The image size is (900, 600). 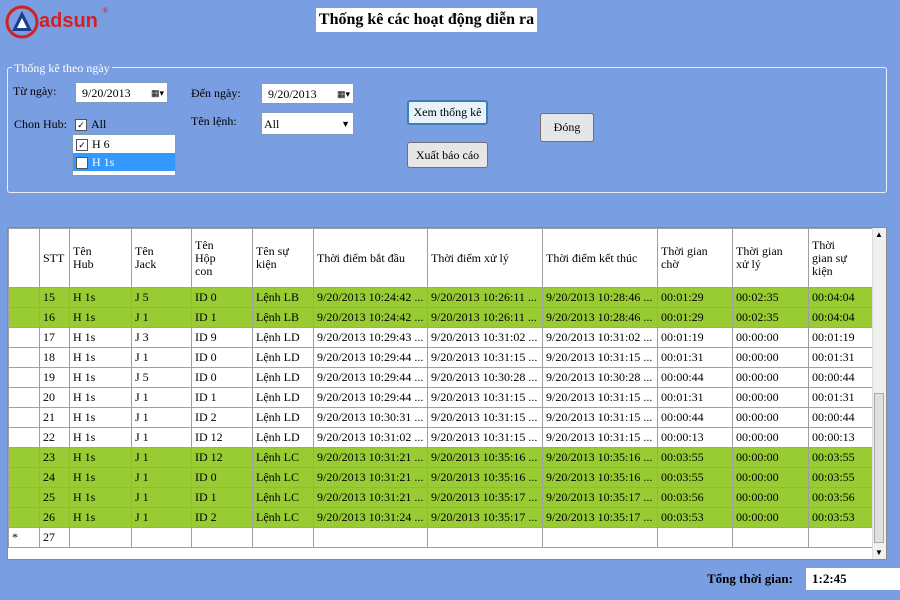 What do you see at coordinates (99, 124) in the screenshot?
I see `all-label: All` at bounding box center [99, 124].